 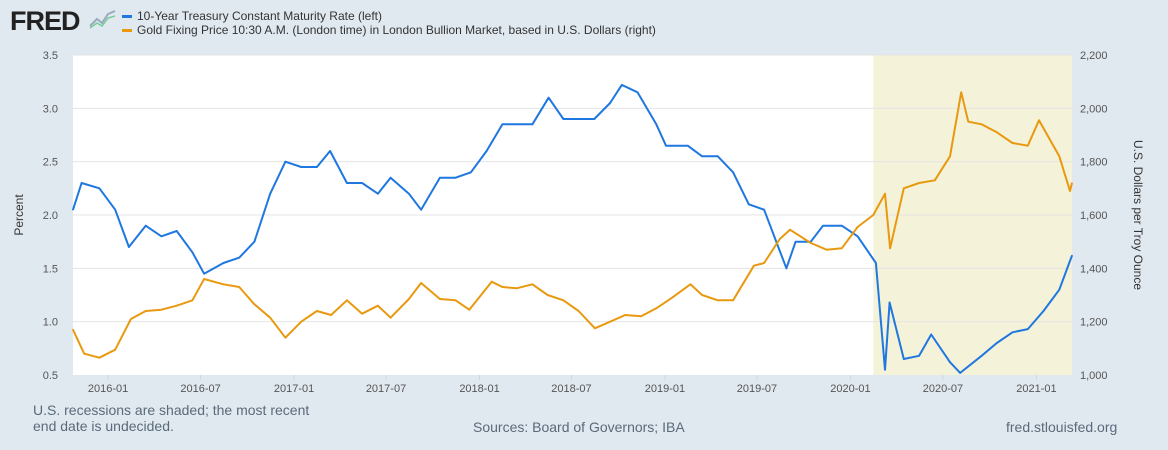 I want to click on left-tick-label: 3.0, so click(x=50, y=109).